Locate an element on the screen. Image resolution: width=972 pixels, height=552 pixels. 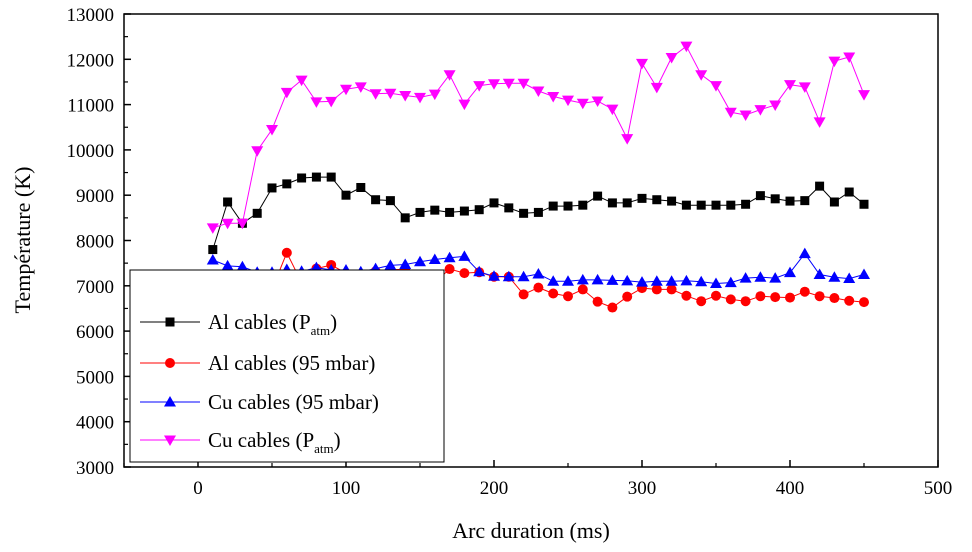
x-tick-label: 300 is located at coordinates (642, 488).